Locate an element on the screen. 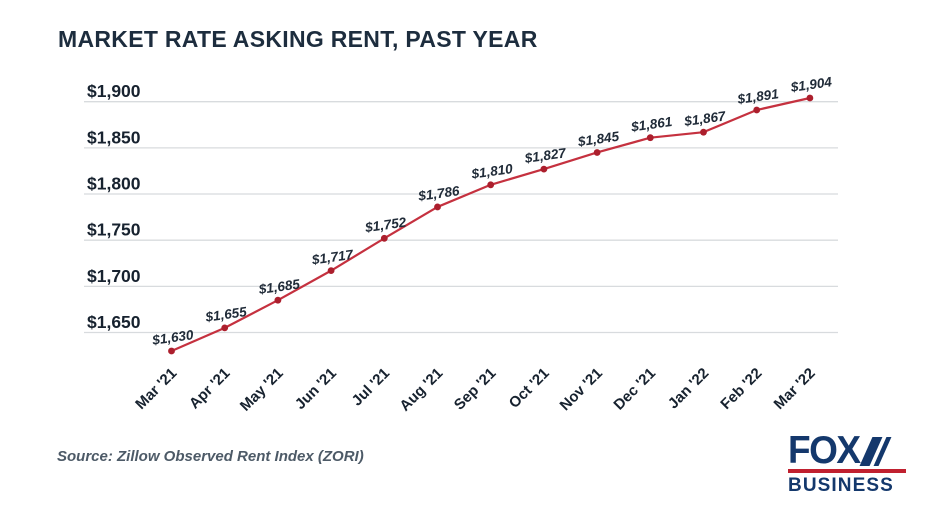 Image resolution: width=932 pixels, height=524 pixels. data-point-label: $1,861 is located at coordinates (651, 124).